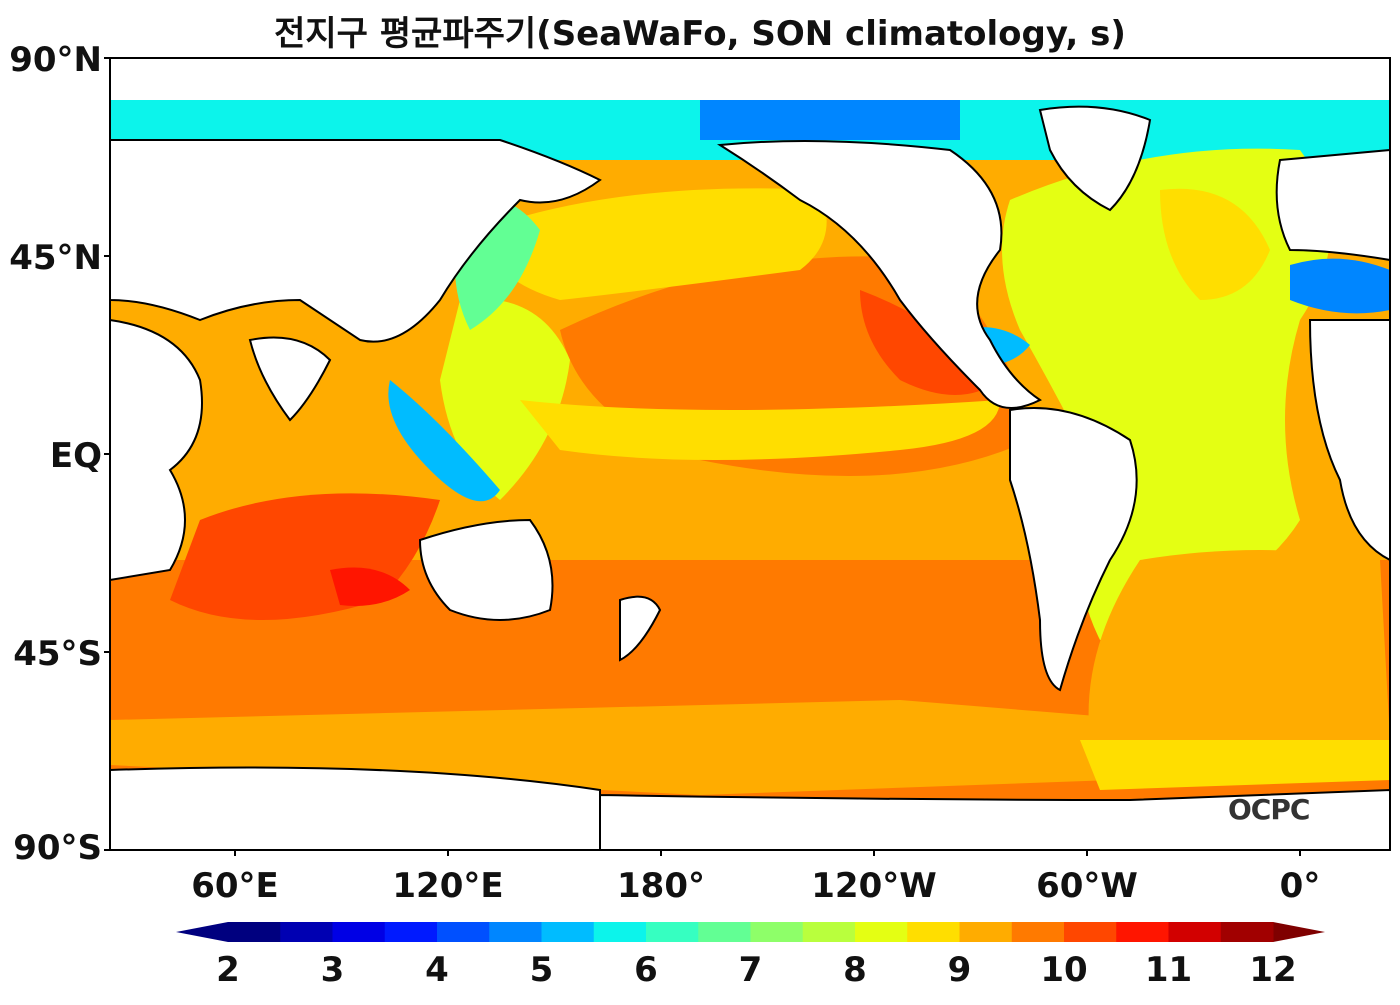 This screenshot has height=1005, width=1400. Describe the element at coordinates (1215, 244) in the screenshot. I see `mid-atlantic-yellow` at that location.